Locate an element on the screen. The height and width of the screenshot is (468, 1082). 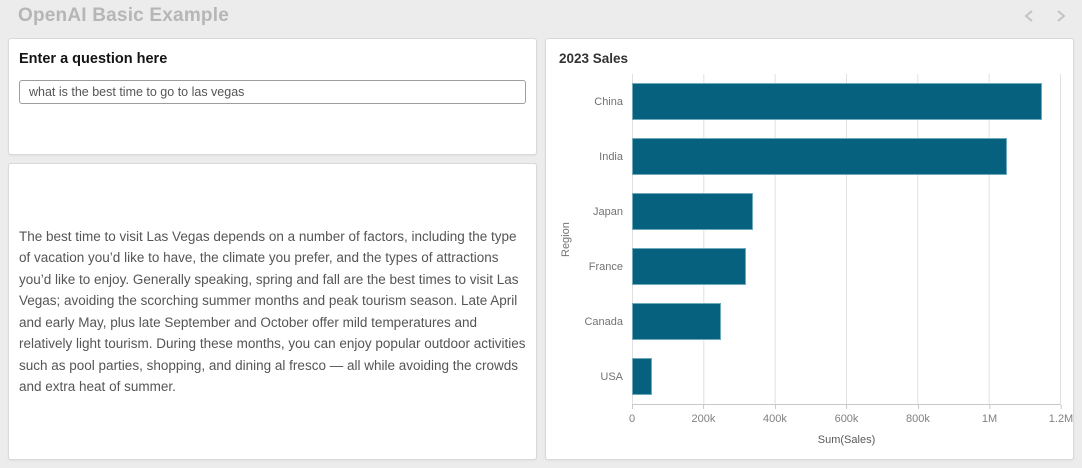
y-tick-label: USA is located at coordinates (611, 377).